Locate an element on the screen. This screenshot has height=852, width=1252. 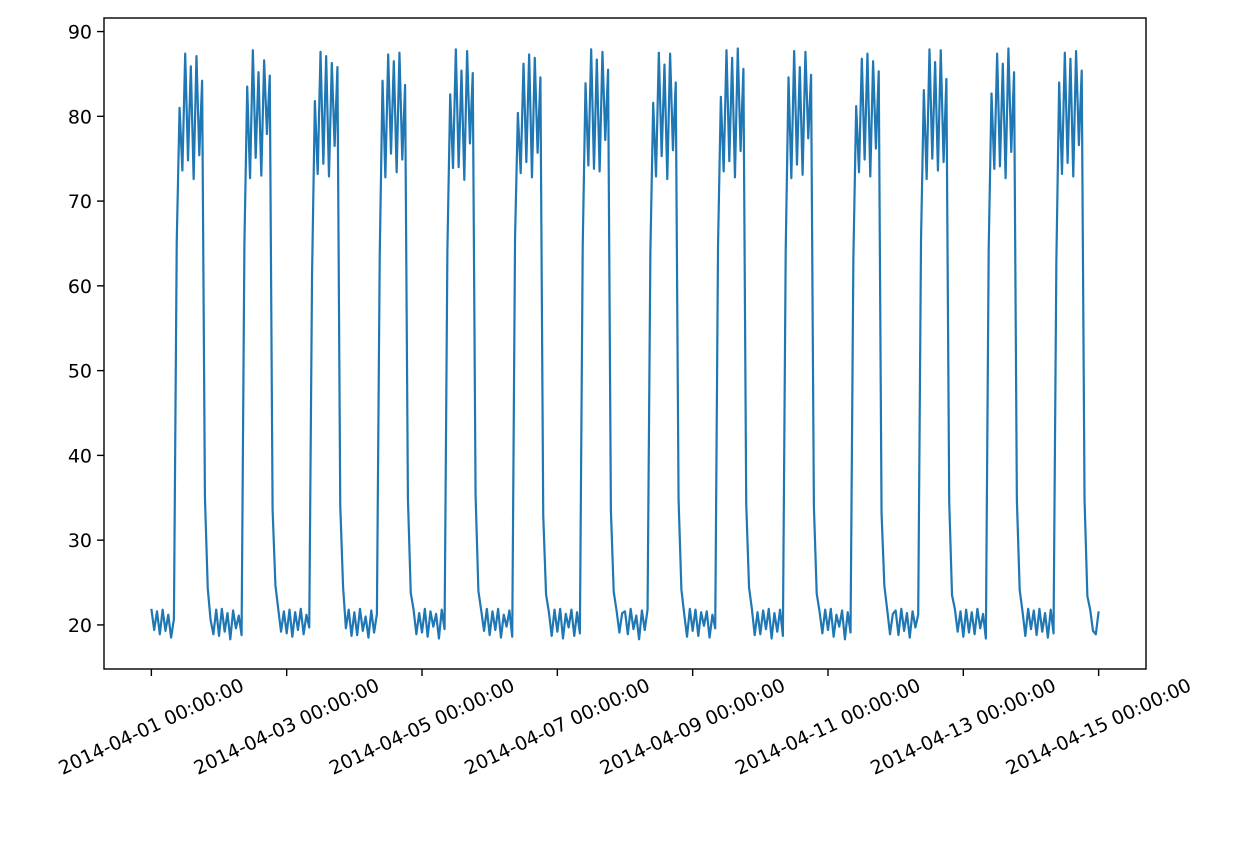
y-tick-label: 20 is located at coordinates (80, 626).